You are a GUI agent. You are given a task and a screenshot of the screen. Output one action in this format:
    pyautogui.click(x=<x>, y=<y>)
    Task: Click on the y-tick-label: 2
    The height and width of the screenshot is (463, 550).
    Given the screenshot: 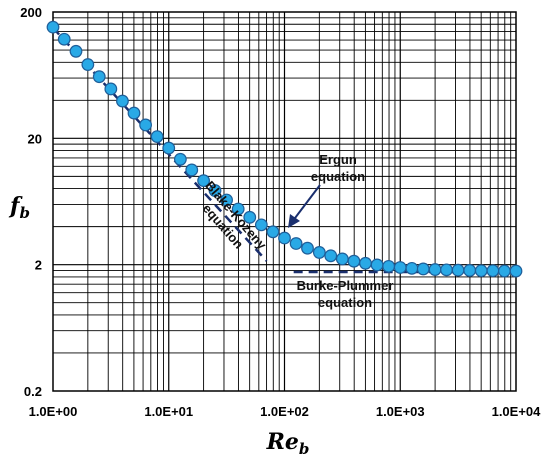 What is the action you would take?
    pyautogui.click(x=38, y=265)
    